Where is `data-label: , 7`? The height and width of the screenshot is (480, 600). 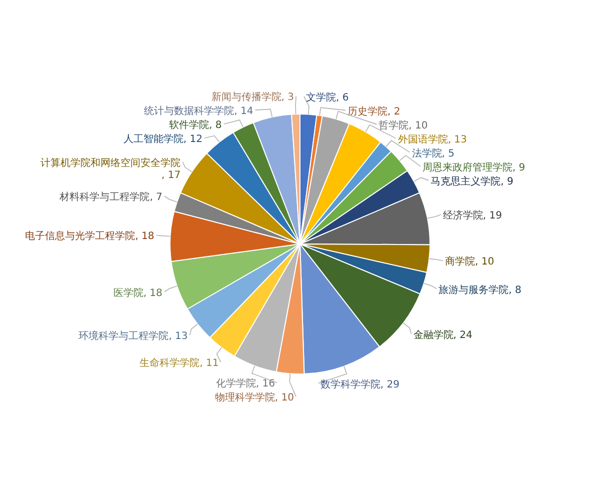 data-label: , 7 is located at coordinates (156, 198).